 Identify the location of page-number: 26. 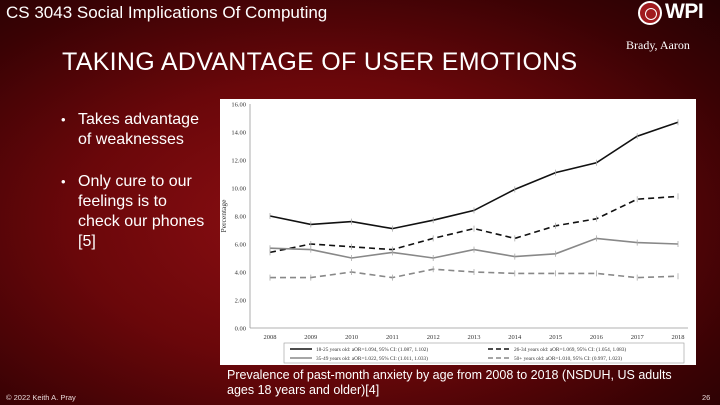
(706, 397).